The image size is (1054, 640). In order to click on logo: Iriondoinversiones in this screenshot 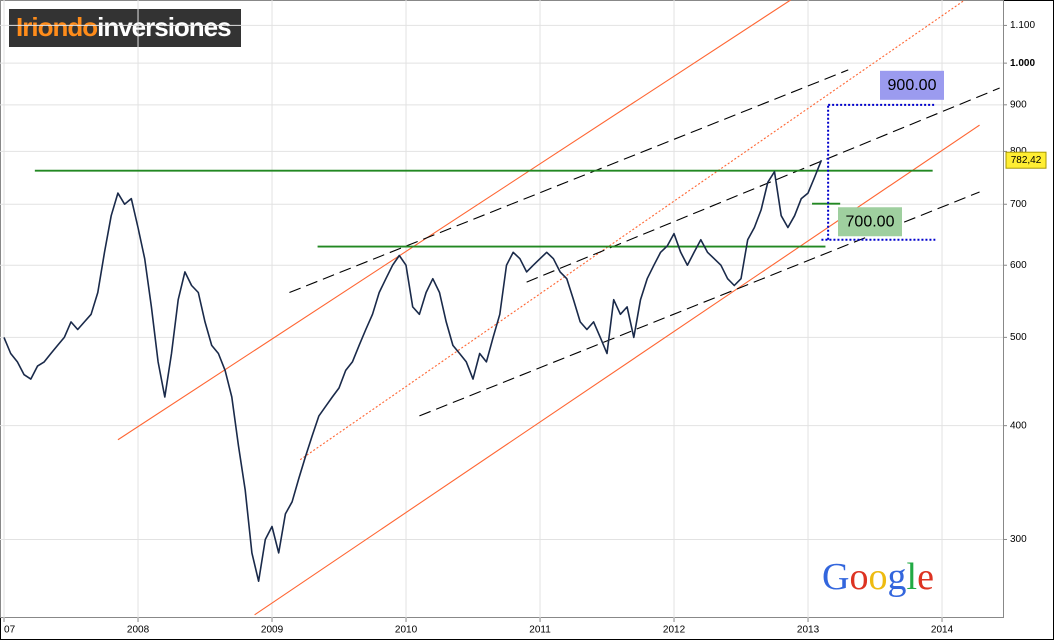, I will do `click(125, 28)`.